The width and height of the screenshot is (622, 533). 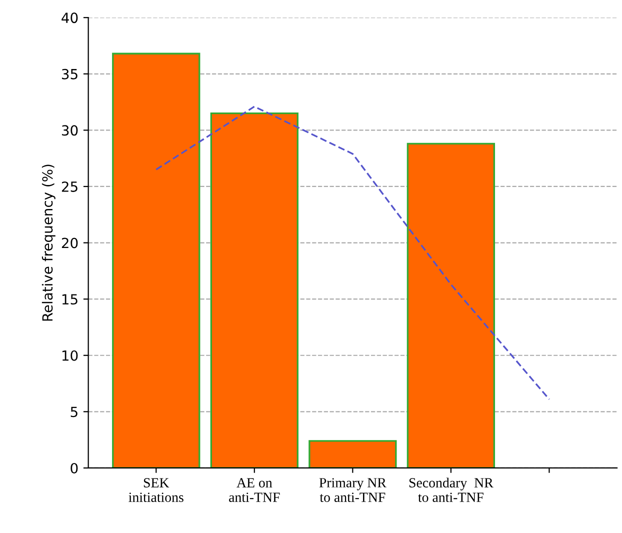 I want to click on y-tick-label: 40, so click(x=70, y=18).